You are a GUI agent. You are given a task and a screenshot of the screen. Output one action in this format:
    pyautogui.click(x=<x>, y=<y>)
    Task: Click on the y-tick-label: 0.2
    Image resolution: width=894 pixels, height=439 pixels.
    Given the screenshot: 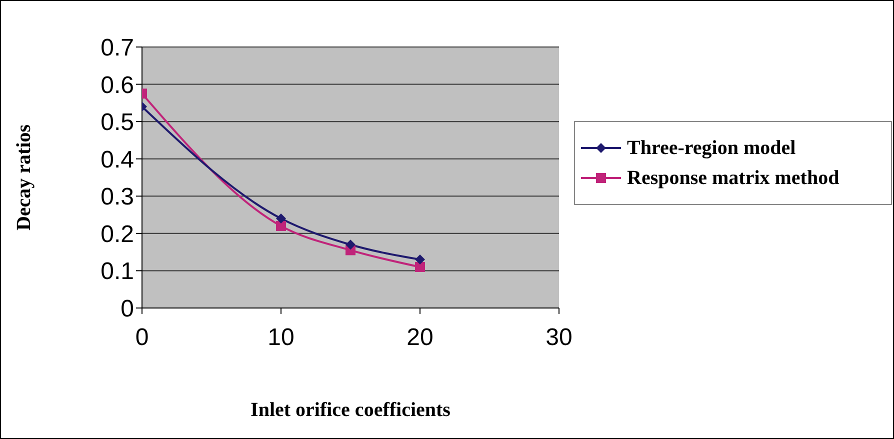 What is the action you would take?
    pyautogui.click(x=117, y=234)
    